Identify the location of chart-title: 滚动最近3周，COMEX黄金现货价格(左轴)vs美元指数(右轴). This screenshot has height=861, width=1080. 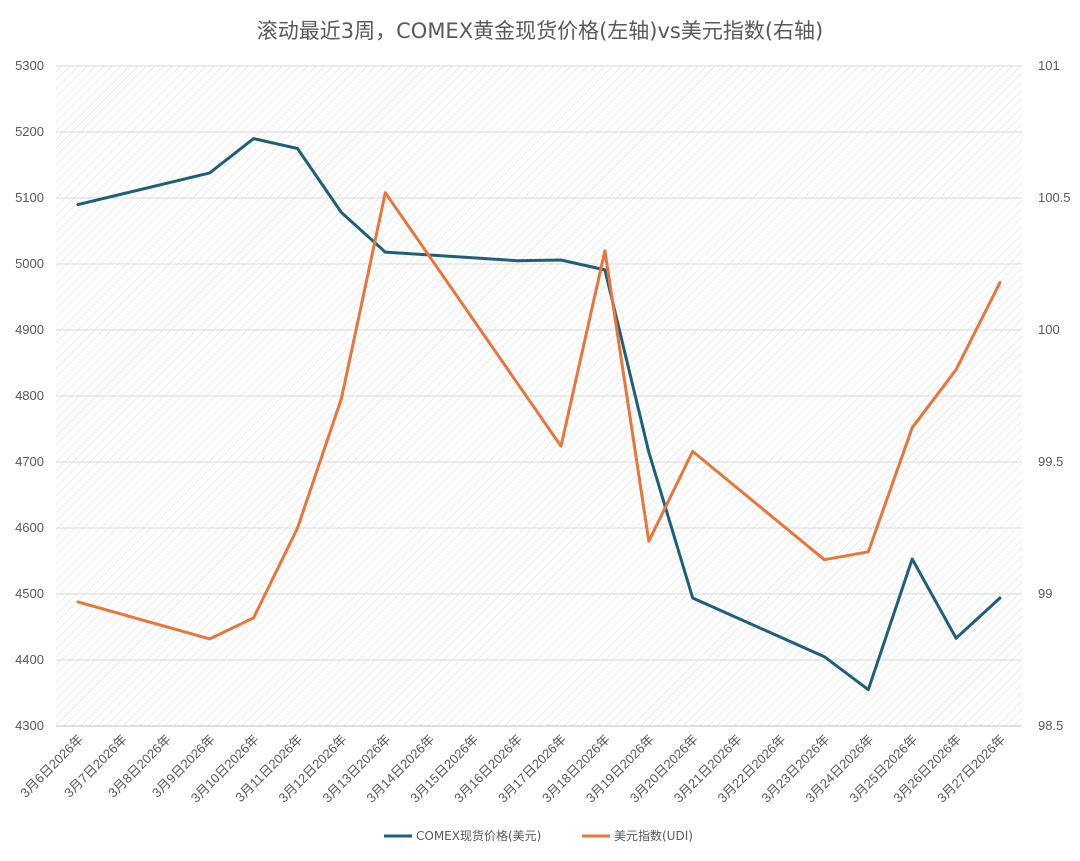
(540, 31).